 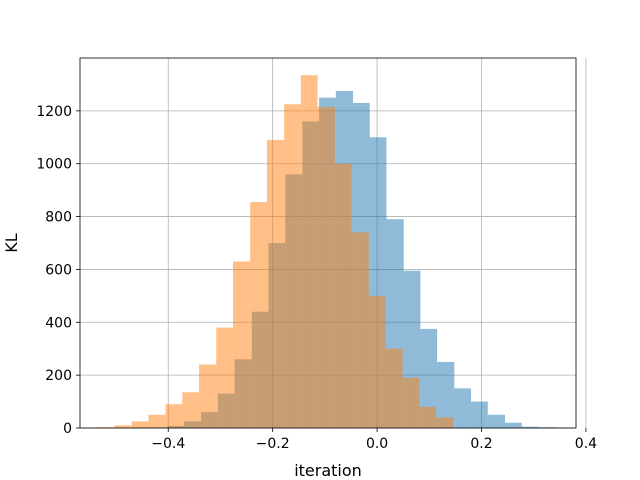 I want to click on y-tick-label: 400, so click(x=58, y=323).